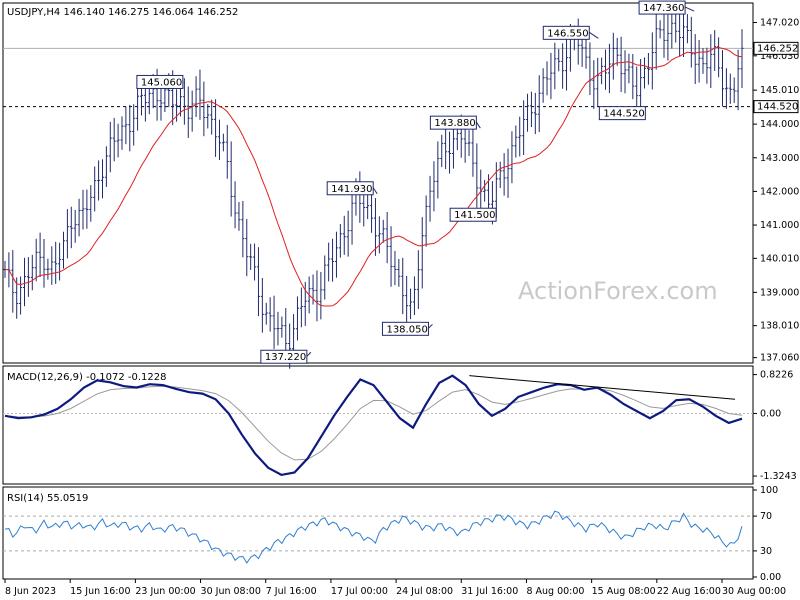  I want to click on annotation-label: 141.930, so click(351, 189).